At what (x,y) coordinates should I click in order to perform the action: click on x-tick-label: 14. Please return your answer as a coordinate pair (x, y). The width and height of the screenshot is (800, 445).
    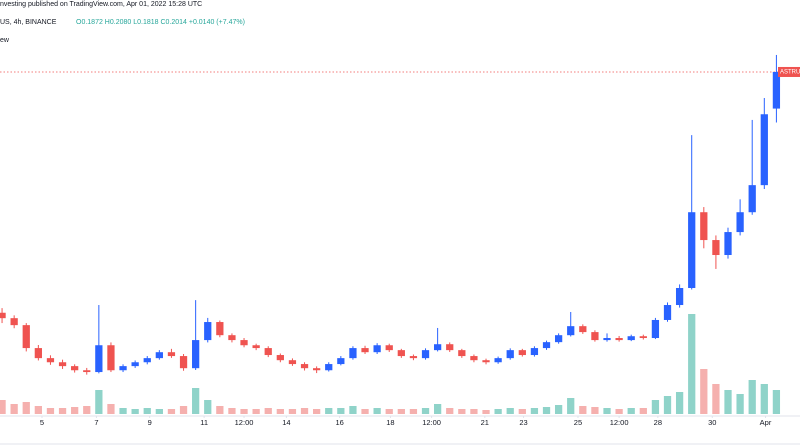
    Looking at the image, I should click on (286, 422).